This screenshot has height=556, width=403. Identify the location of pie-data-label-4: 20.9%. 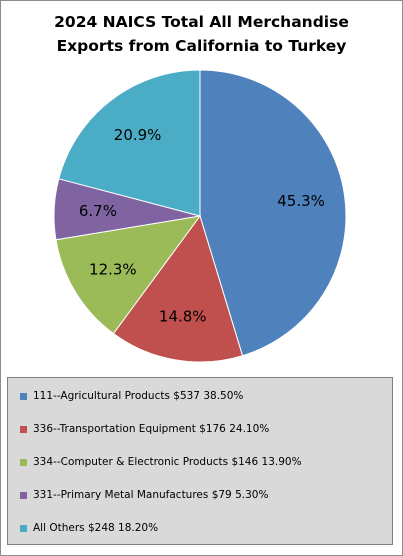
(138, 135).